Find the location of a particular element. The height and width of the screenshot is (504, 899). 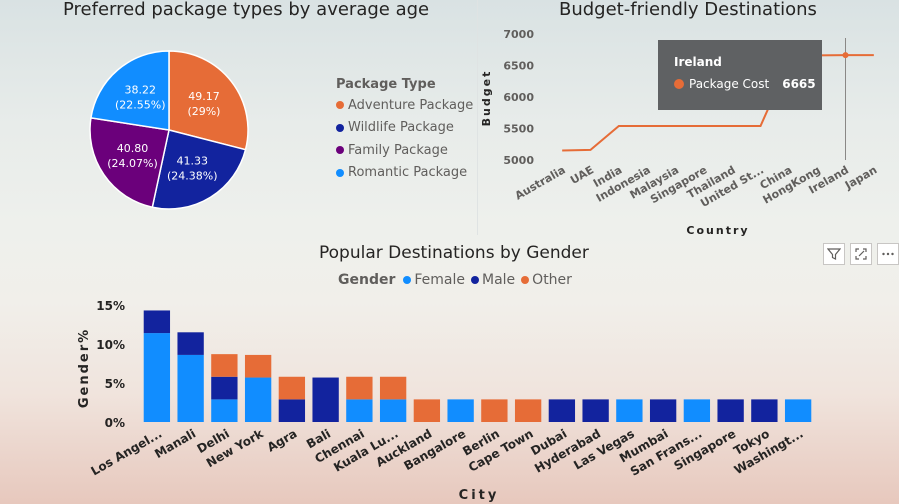

bar-x-tick-label: Agra is located at coordinates (282, 440).